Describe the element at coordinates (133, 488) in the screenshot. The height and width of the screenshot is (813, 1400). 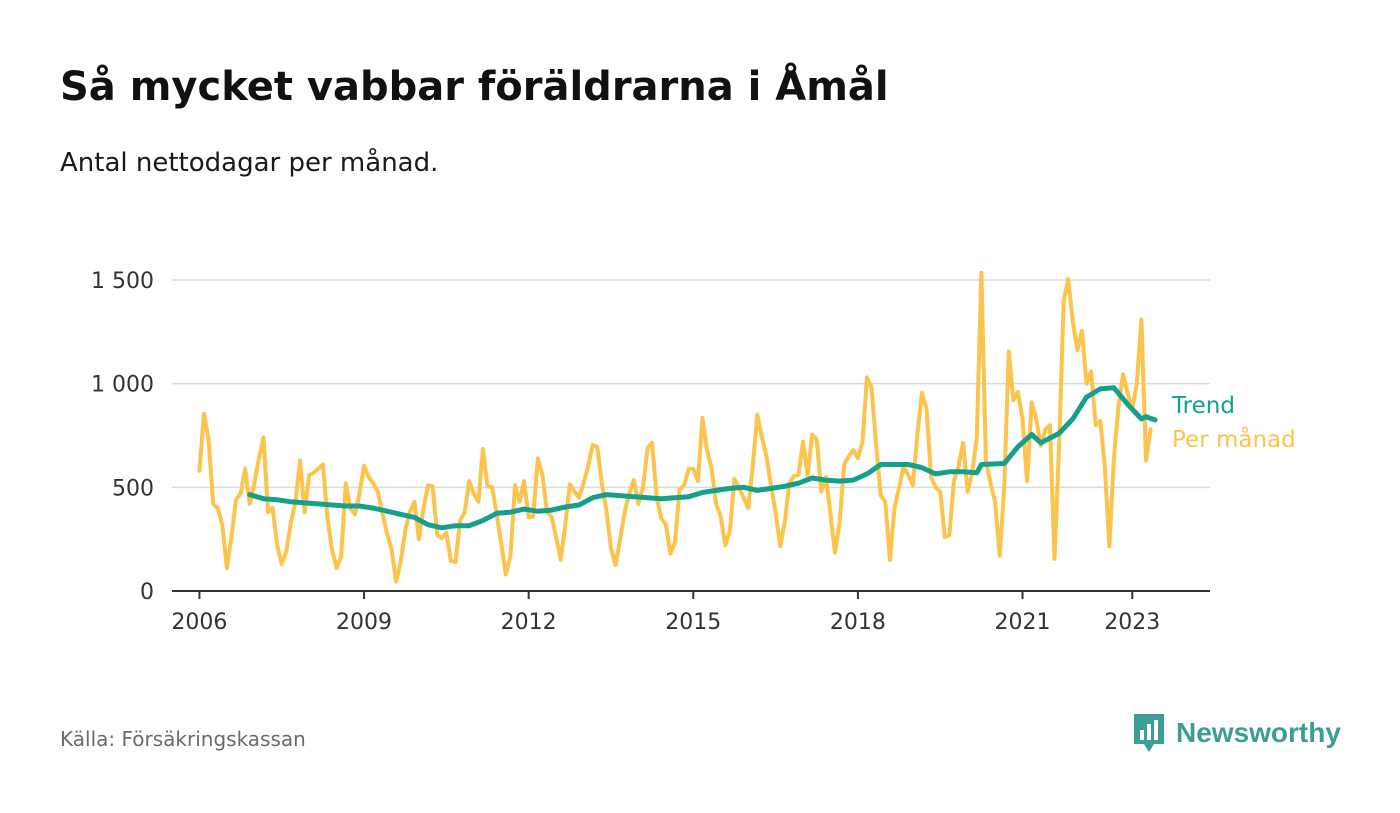
I see `y-tick-label: 500` at that location.